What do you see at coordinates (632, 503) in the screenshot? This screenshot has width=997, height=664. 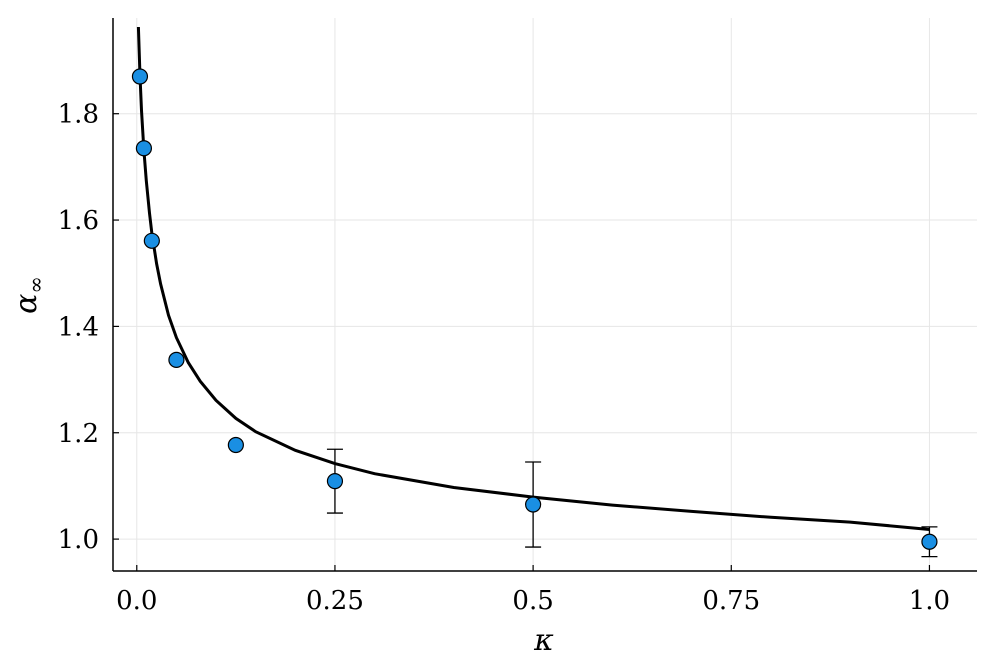 I see `error-bars` at bounding box center [632, 503].